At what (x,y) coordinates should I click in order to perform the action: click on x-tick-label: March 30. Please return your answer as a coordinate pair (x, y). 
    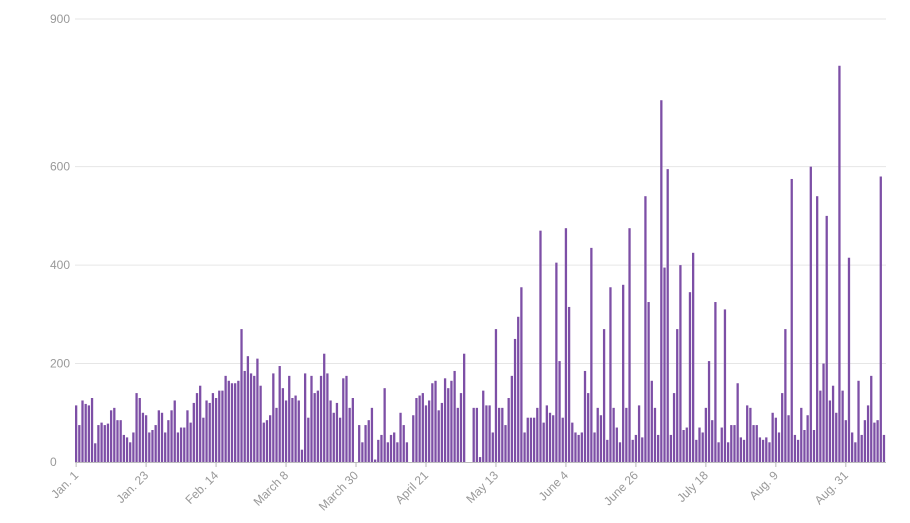
    Looking at the image, I should click on (339, 491).